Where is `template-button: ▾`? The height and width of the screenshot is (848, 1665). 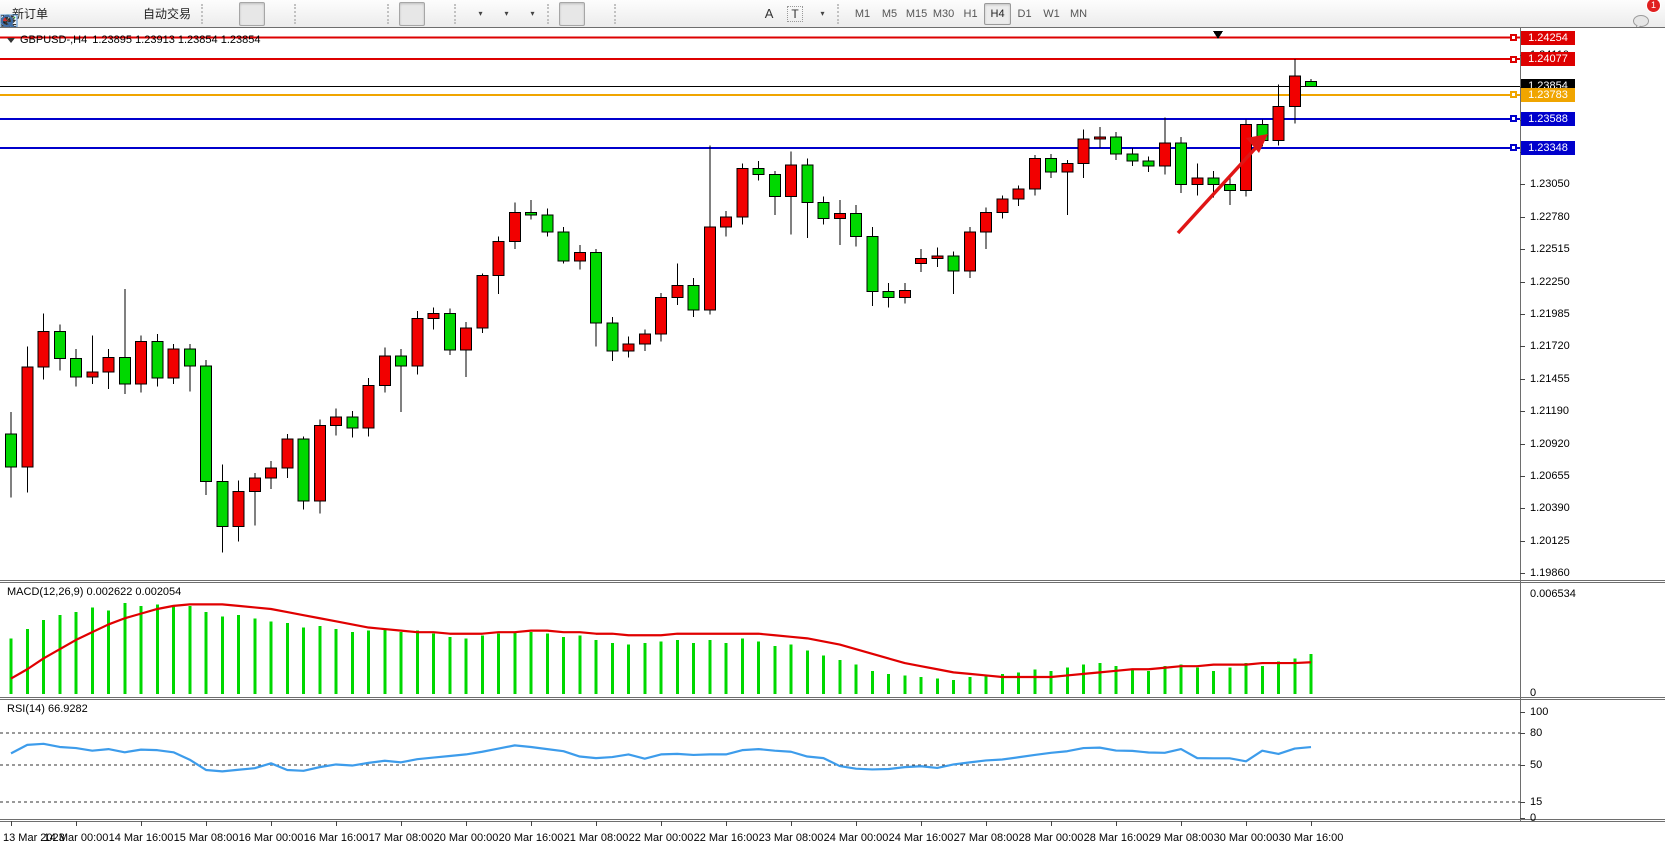 template-button: ▾ is located at coordinates (272, 14).